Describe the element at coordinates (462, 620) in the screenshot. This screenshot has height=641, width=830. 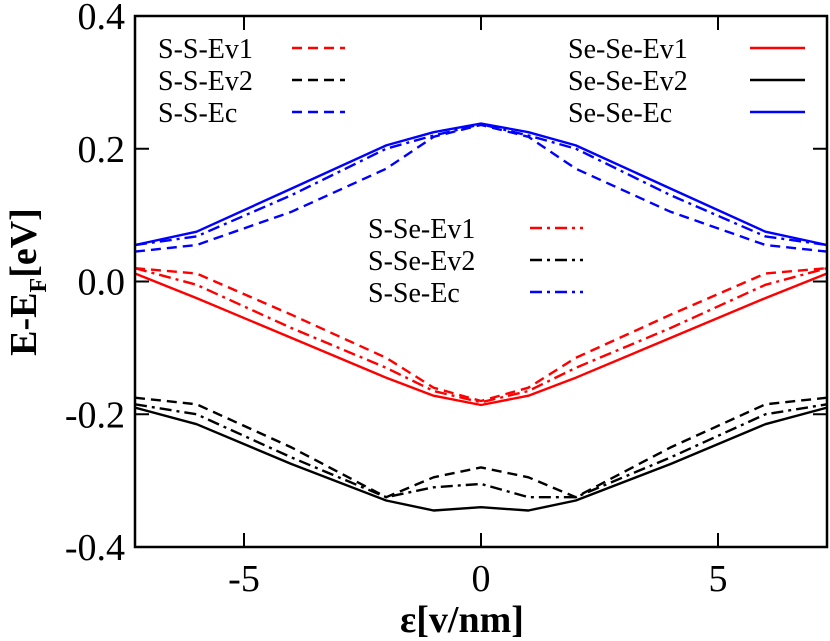
I see `x-axis-label: ε[v/nm]` at that location.